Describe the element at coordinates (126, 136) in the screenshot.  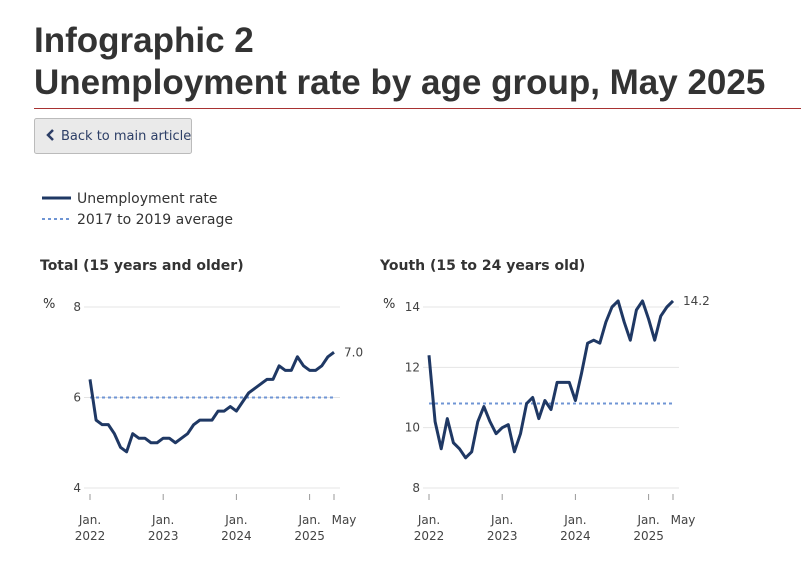
I see `button-label: Back to main article` at that location.